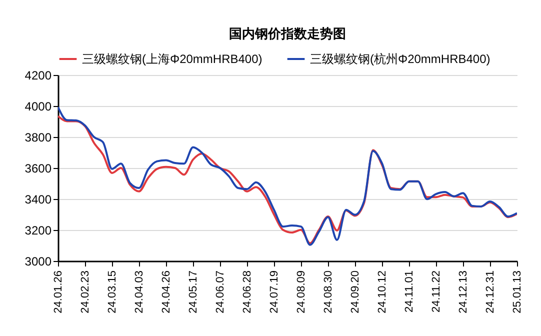 This screenshot has width=541, height=336. Describe the element at coordinates (382, 292) in the screenshot. I see `x-tick-label: 24.10.12` at that location.